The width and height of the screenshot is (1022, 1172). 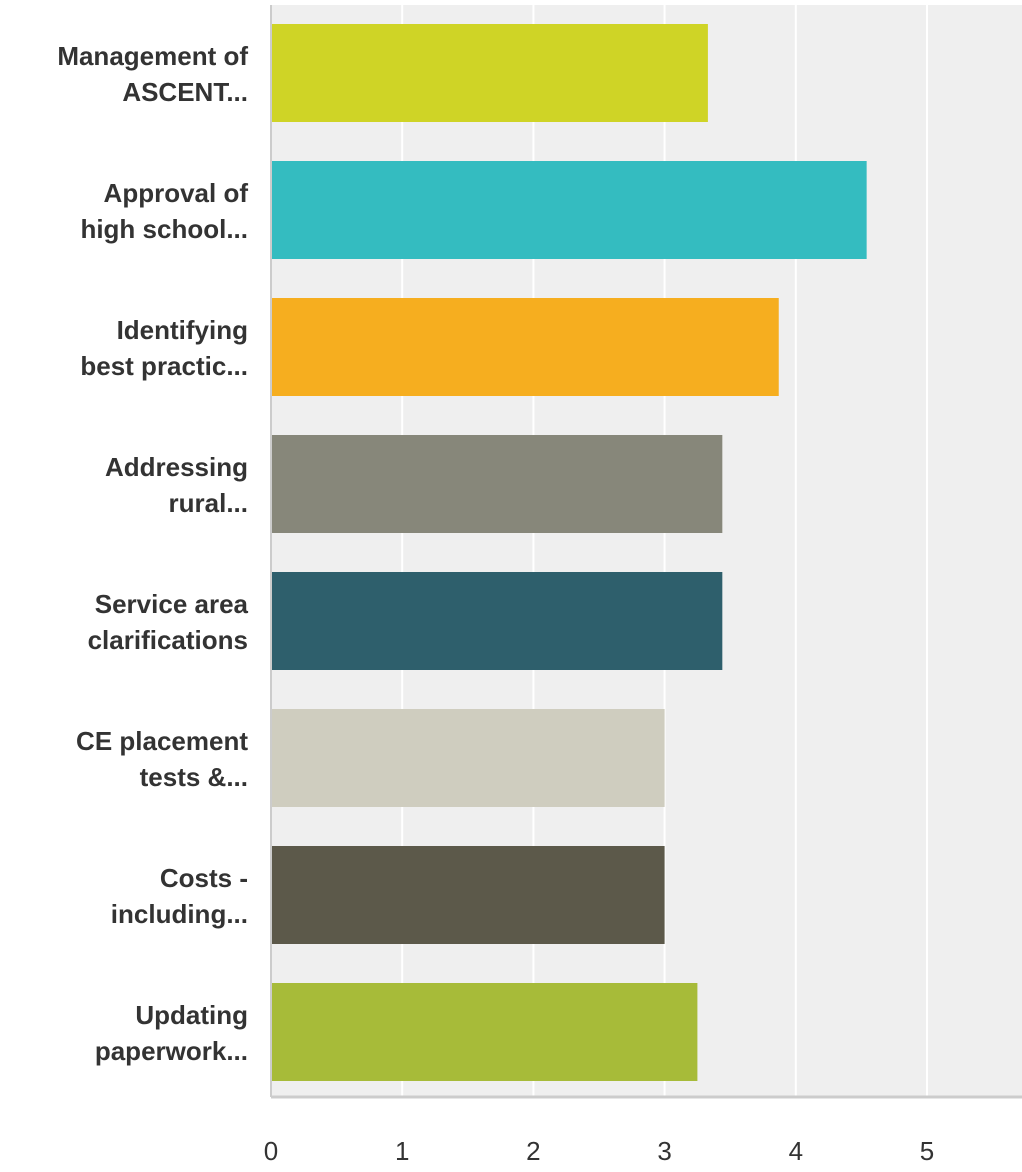 I want to click on x-tick-label: 3, so click(x=664, y=1151).